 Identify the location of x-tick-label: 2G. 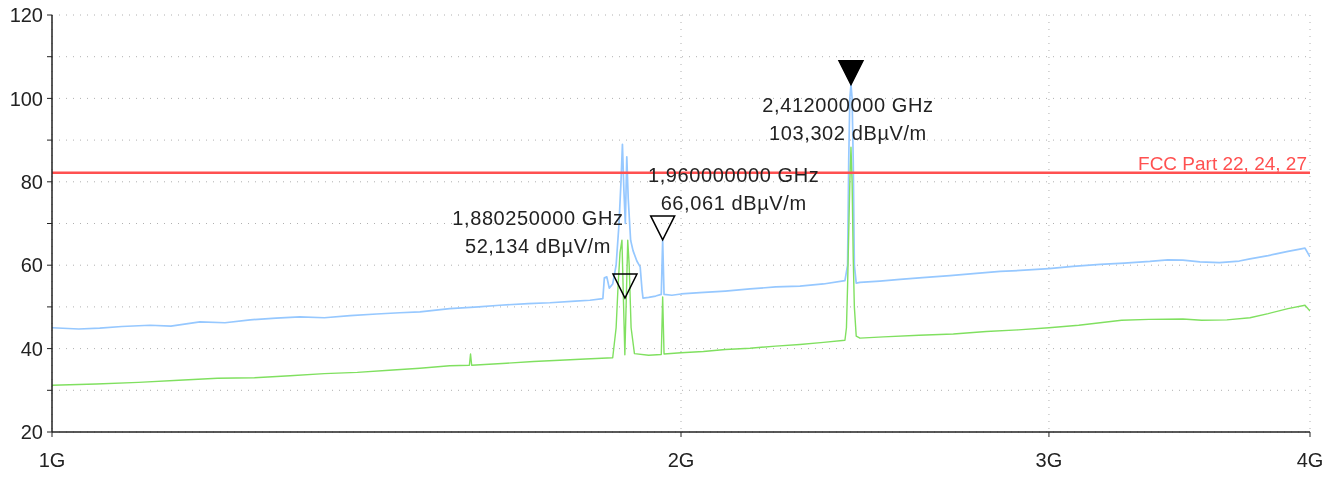
(681, 460).